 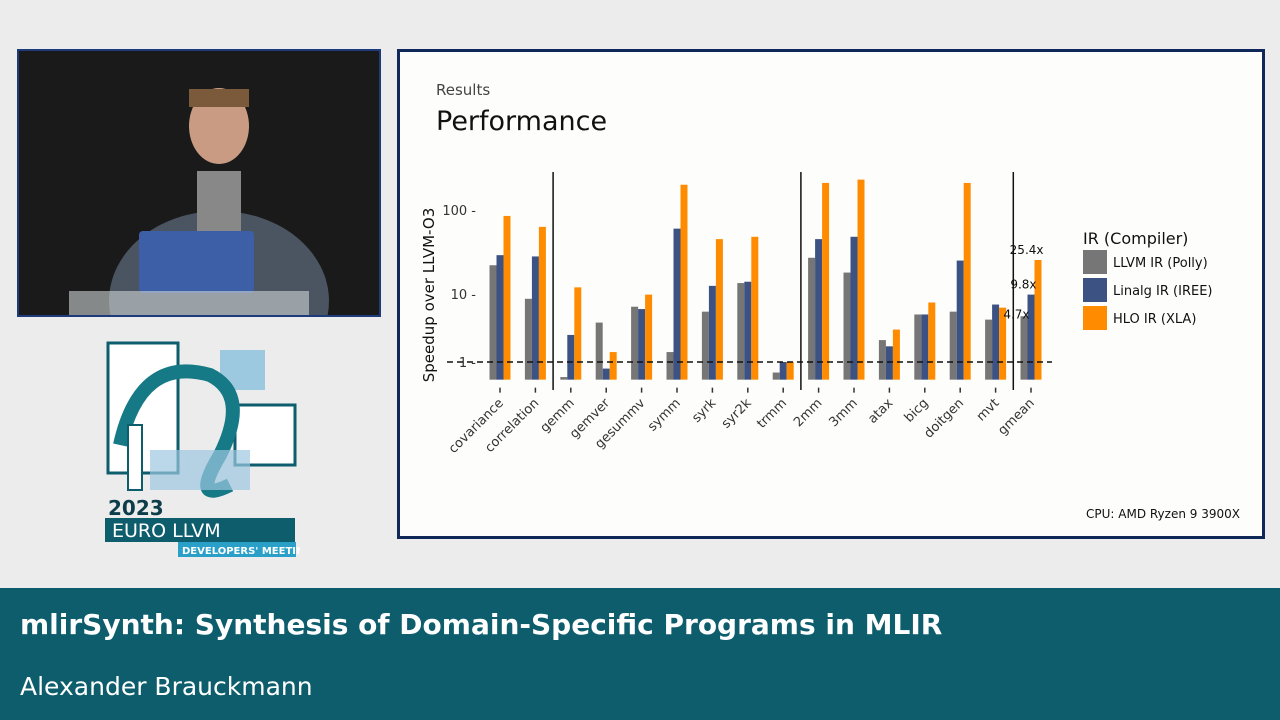 What do you see at coordinates (944, 419) in the screenshot?
I see `x-tick-label: doitgen` at bounding box center [944, 419].